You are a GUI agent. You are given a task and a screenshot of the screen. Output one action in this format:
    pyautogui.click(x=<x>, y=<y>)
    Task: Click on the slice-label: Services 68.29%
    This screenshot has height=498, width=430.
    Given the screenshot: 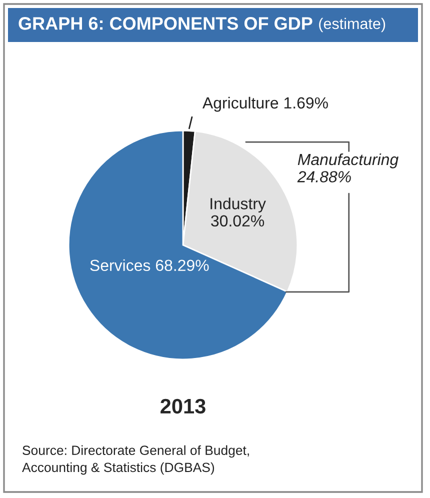 What is the action you would take?
    pyautogui.click(x=149, y=265)
    